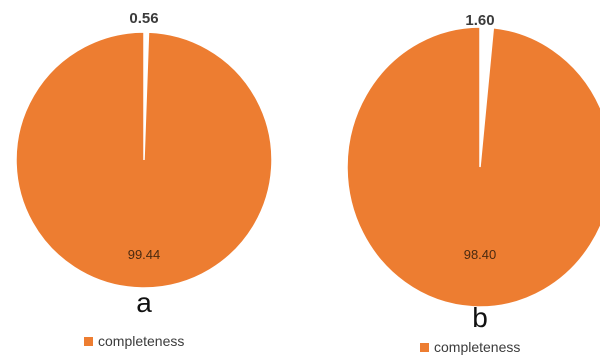  I want to click on panel-letter-b: b, so click(480, 317).